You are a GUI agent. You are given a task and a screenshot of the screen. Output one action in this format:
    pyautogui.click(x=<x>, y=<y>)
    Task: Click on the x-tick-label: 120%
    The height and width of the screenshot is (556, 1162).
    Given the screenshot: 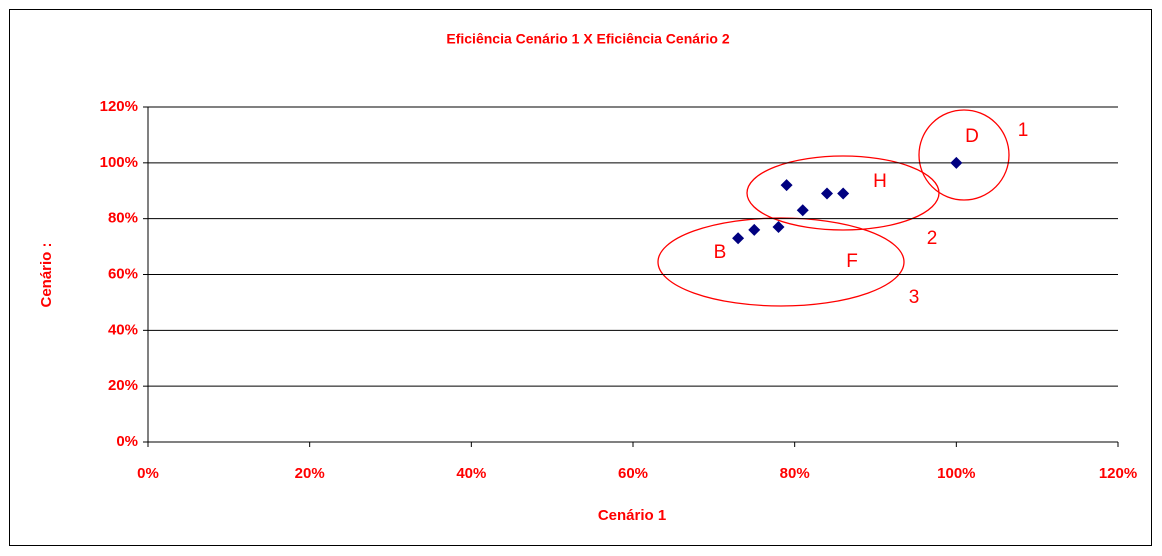 What is the action you would take?
    pyautogui.click(x=1118, y=473)
    